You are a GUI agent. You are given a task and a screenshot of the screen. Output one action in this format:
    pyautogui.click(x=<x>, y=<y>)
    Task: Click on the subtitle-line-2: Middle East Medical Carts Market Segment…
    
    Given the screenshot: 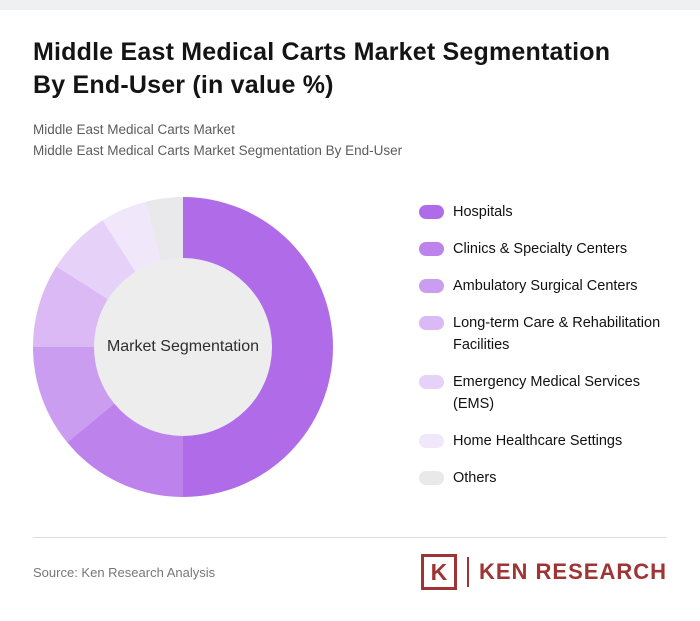 What is the action you would take?
    pyautogui.click(x=218, y=150)
    